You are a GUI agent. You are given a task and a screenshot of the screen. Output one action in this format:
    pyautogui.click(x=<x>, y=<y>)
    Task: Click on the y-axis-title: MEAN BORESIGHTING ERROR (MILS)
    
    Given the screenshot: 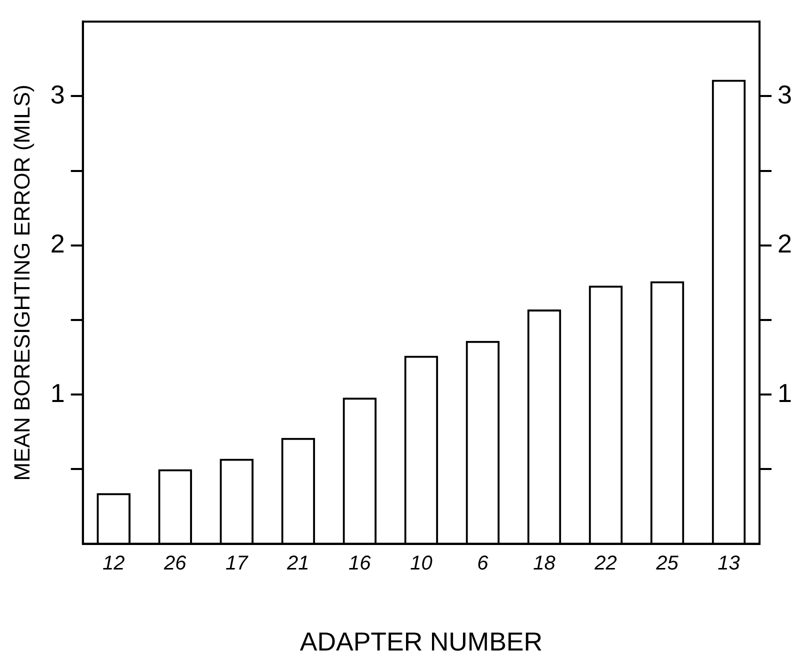 What is the action you would take?
    pyautogui.click(x=21, y=282)
    